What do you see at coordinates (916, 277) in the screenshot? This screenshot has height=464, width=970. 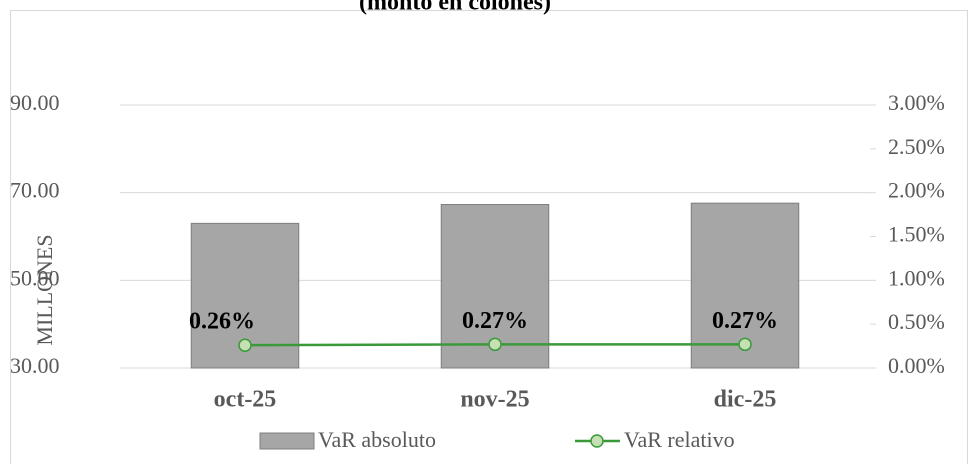 I see `y2-tick-label: 1.00%` at bounding box center [916, 277].